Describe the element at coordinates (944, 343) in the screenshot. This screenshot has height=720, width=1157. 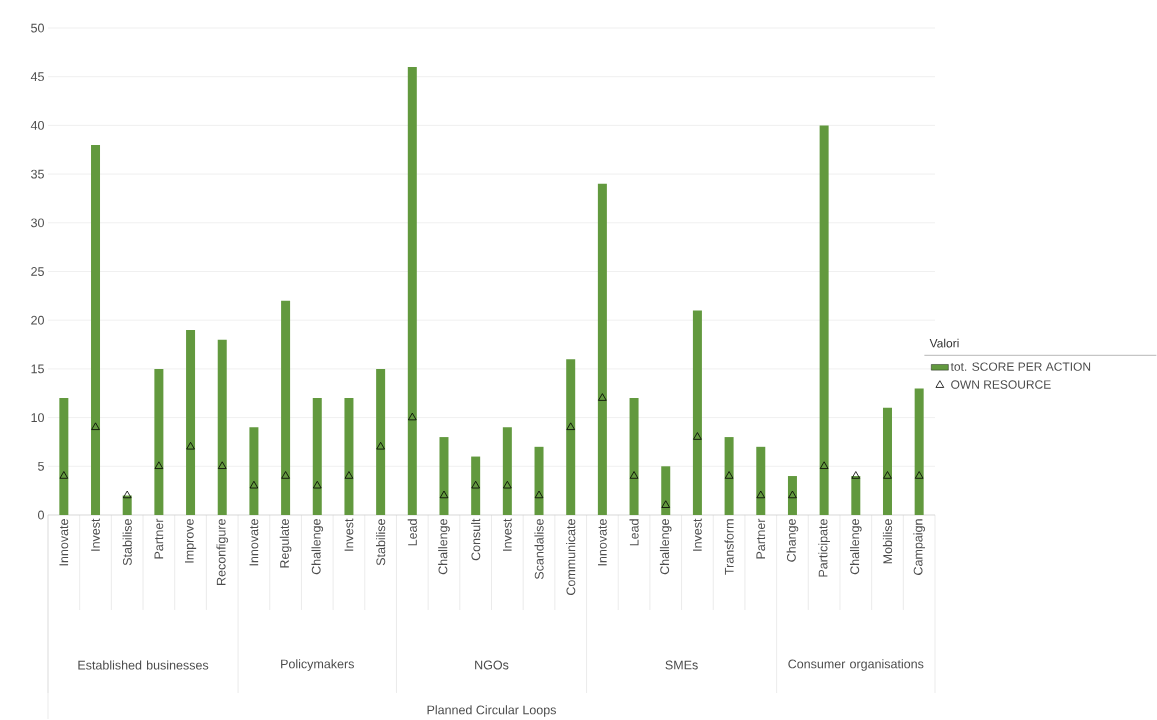
I see `legend-title: Valori` at that location.